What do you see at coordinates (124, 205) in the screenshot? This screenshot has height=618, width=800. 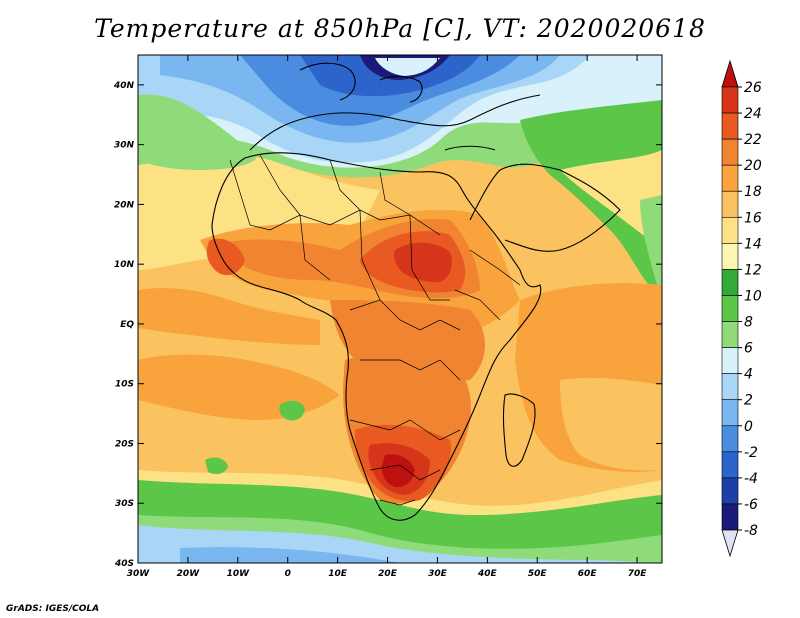 I see `lat-tick-label: 20N` at bounding box center [124, 205].